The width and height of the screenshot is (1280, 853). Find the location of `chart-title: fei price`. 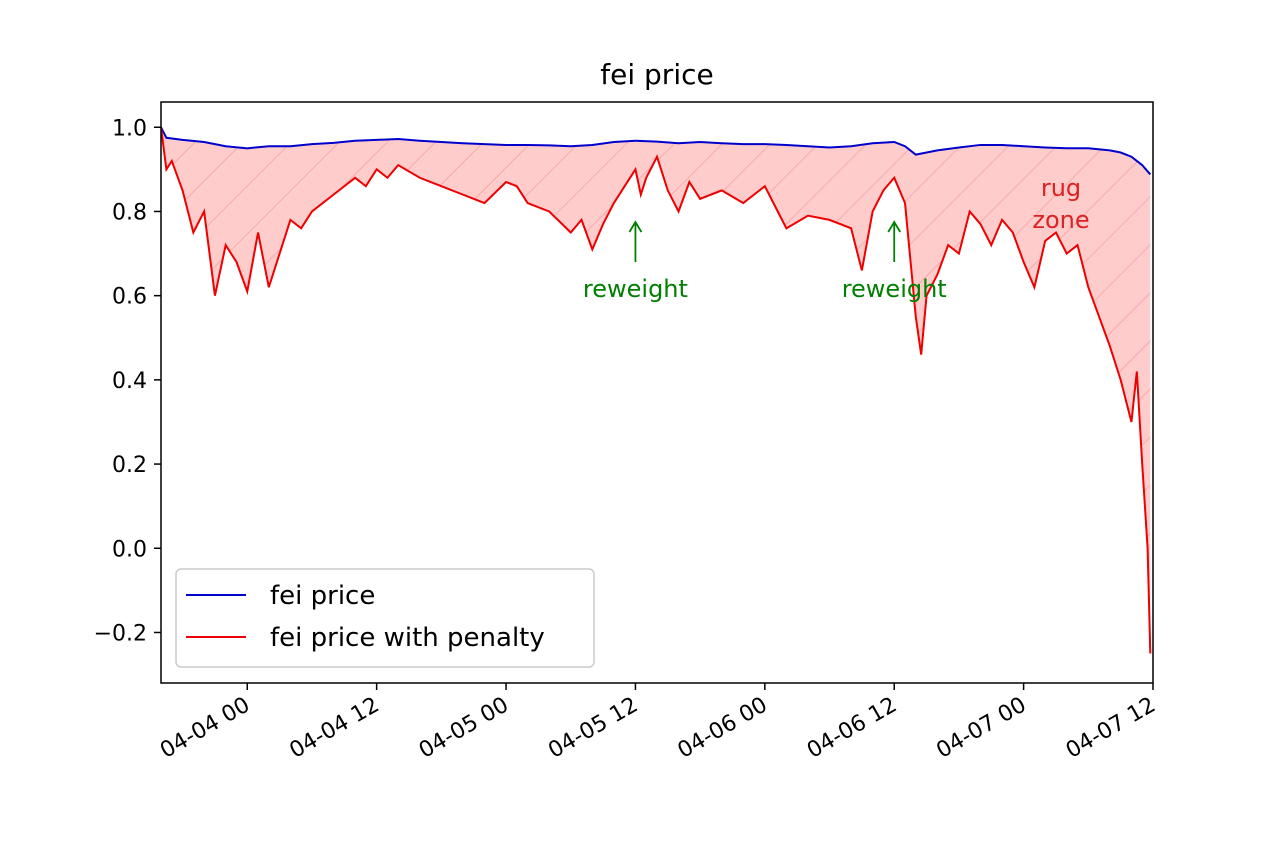

chart-title: fei price is located at coordinates (656, 74).